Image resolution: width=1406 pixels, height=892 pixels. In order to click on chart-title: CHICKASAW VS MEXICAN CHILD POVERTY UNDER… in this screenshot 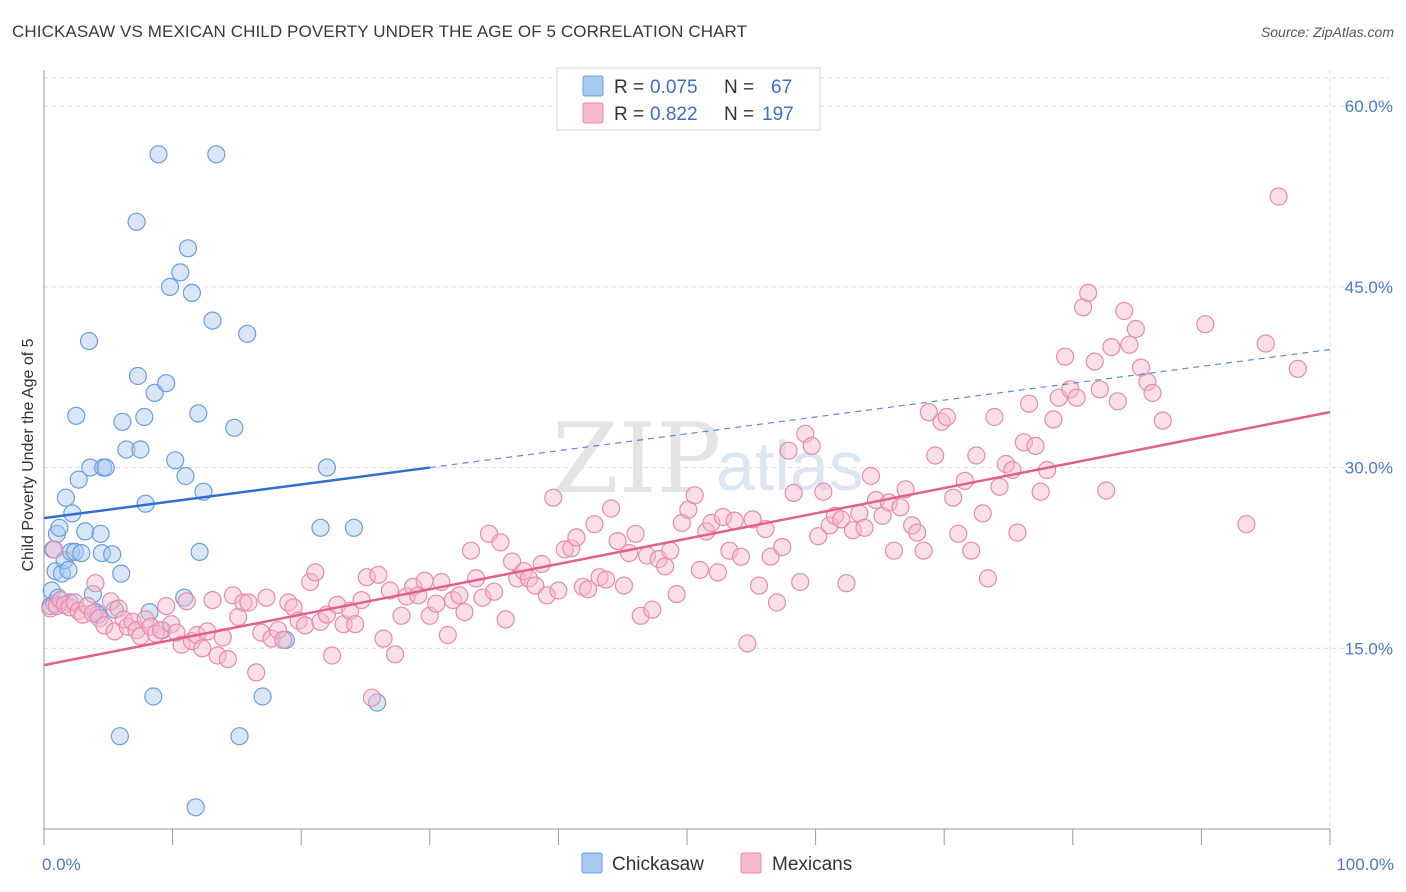, I will do `click(380, 31)`.